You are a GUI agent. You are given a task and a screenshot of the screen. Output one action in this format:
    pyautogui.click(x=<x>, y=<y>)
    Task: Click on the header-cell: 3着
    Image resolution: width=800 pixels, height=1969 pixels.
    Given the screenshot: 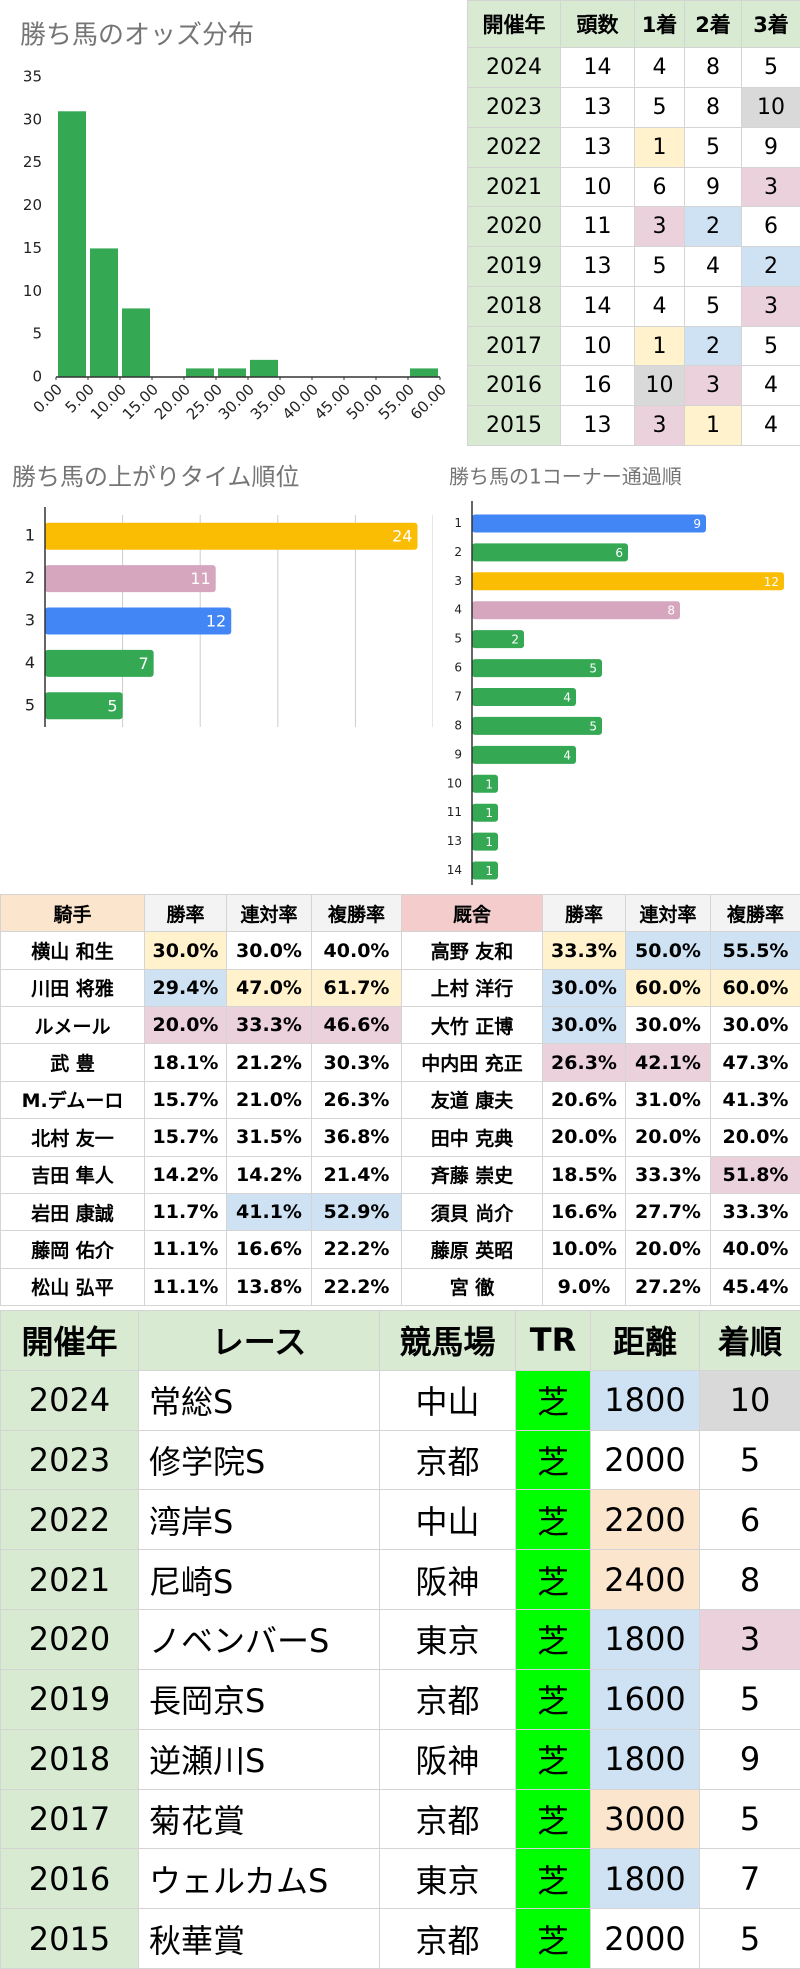 What is the action you would take?
    pyautogui.click(x=770, y=24)
    